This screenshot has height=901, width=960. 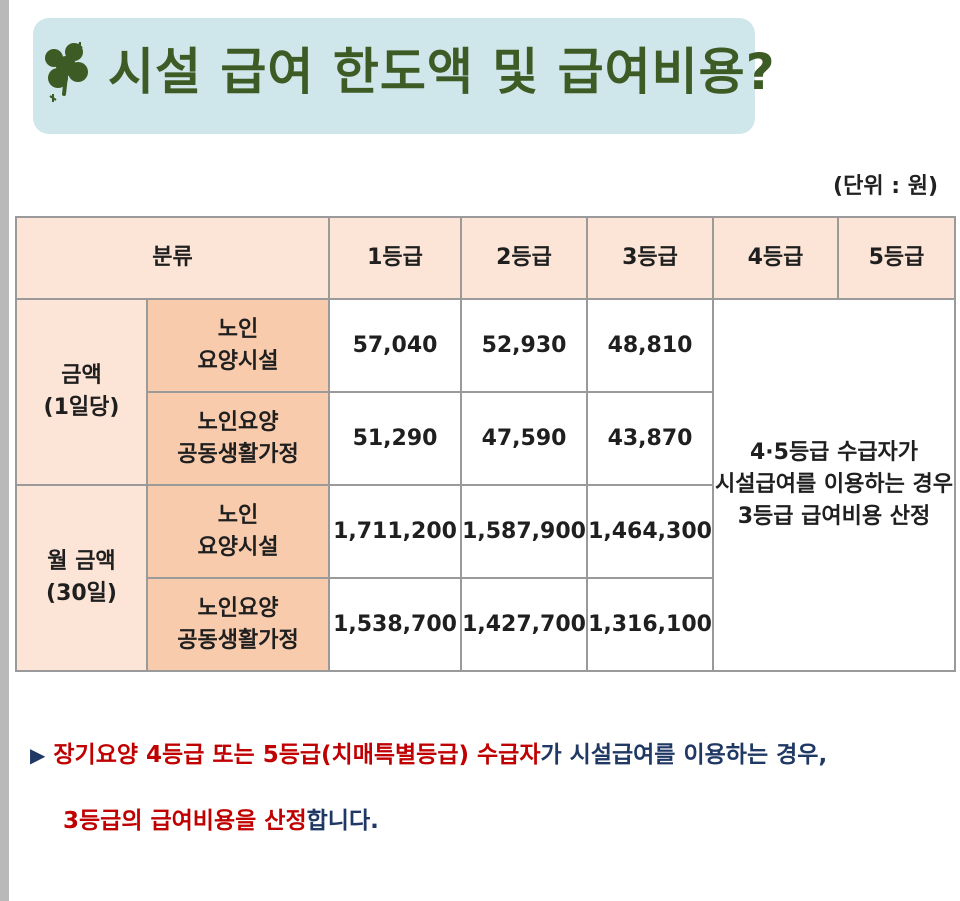 I want to click on group-label-daily: 금액 (1일당), so click(x=81, y=392).